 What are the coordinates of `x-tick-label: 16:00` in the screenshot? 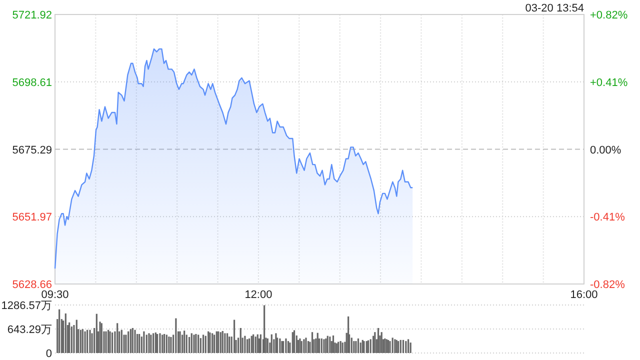 It's located at (584, 295).